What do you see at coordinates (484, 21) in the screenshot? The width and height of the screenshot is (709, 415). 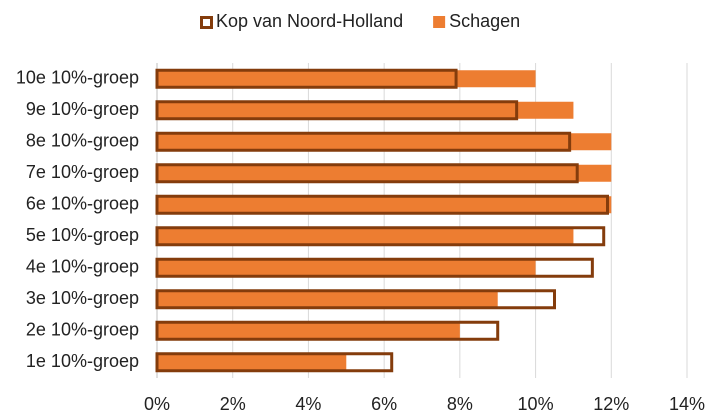 I see `legend-label: Schagen` at bounding box center [484, 21].